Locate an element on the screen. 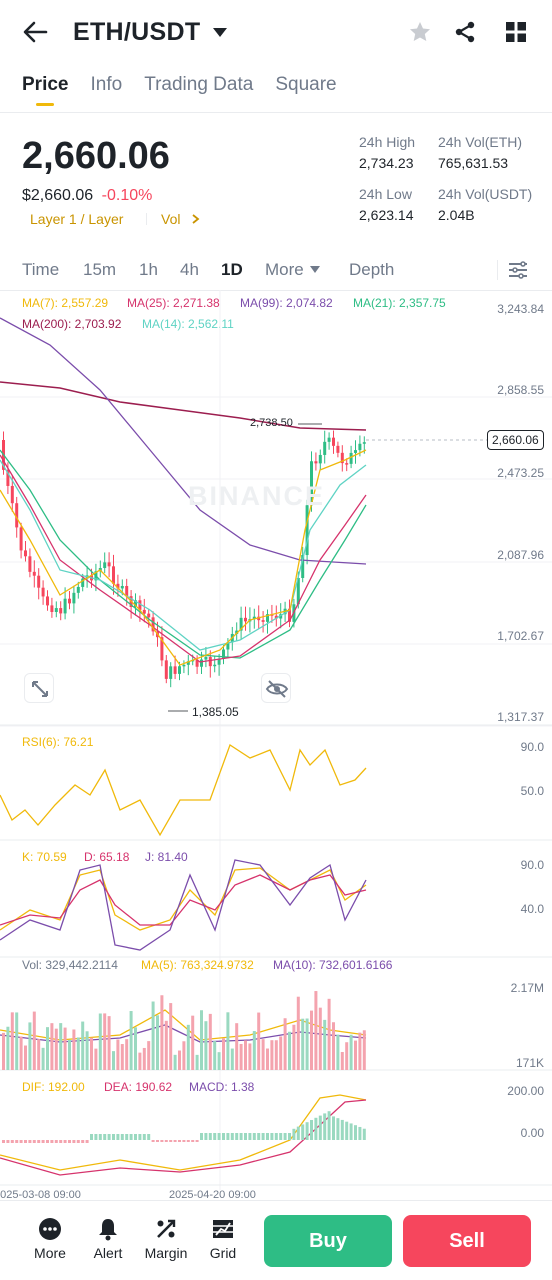 The image size is (552, 1280). nav-grid: Grid is located at coordinates (223, 1239).